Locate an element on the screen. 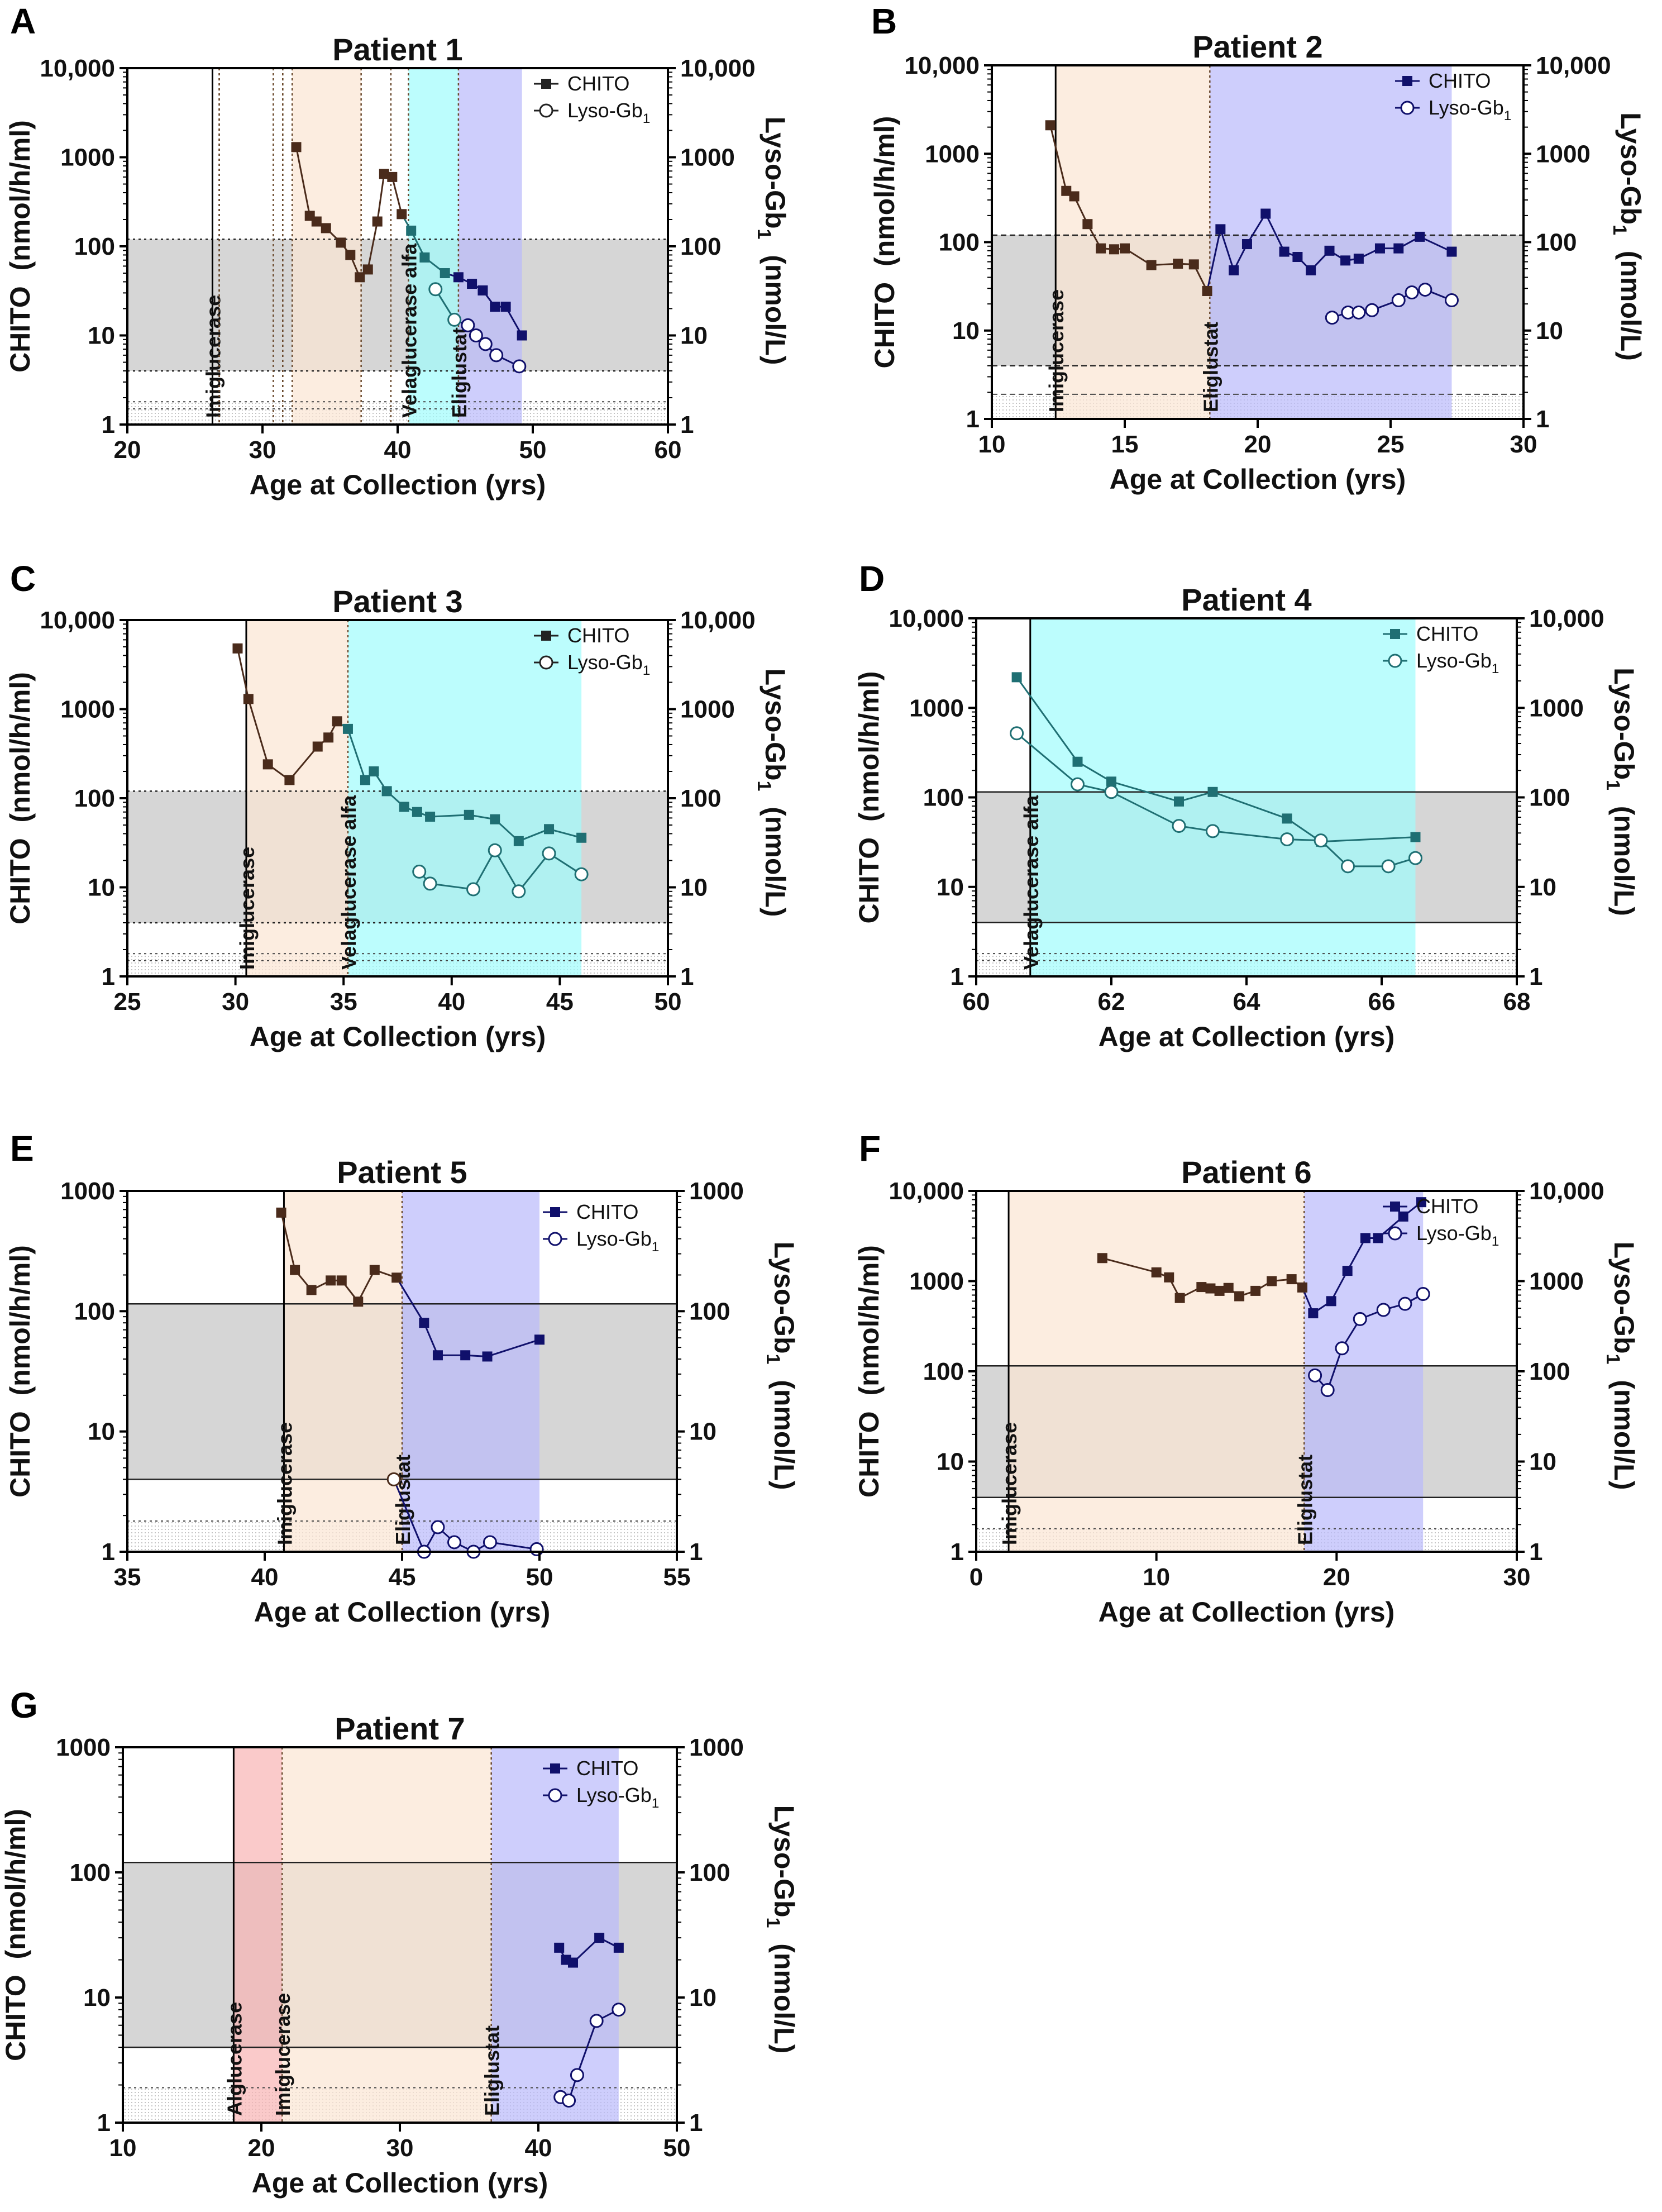 The width and height of the screenshot is (1662, 2212). legend-lyso-marker is located at coordinates (1395, 1233).